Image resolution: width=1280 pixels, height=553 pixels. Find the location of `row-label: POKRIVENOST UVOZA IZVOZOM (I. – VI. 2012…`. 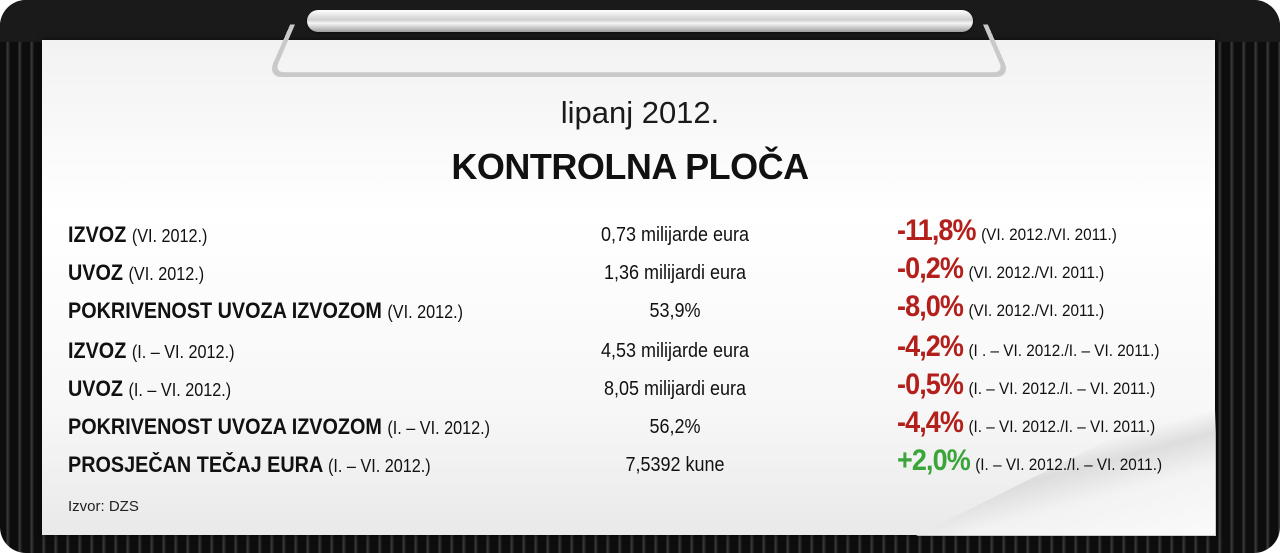

row-label: POKRIVENOST UVOZA IZVOZOM (I. – VI. 2012… is located at coordinates (279, 427).